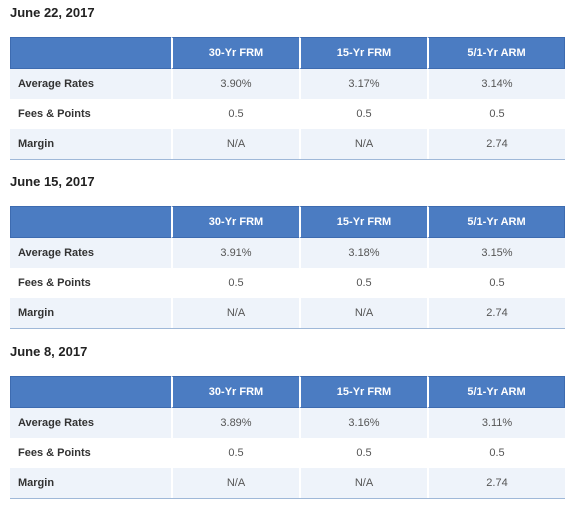 The image size is (575, 509). Describe the element at coordinates (52, 181) in the screenshot. I see `section-date: June 15, 2017` at that location.